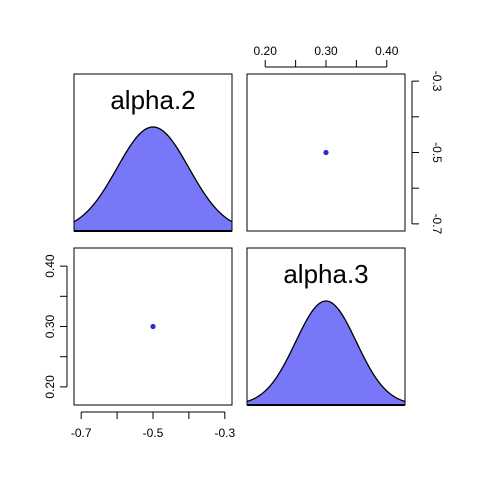  I want to click on scatter-bottom-bottom-tick-label-2: -0.5, so click(153, 433).